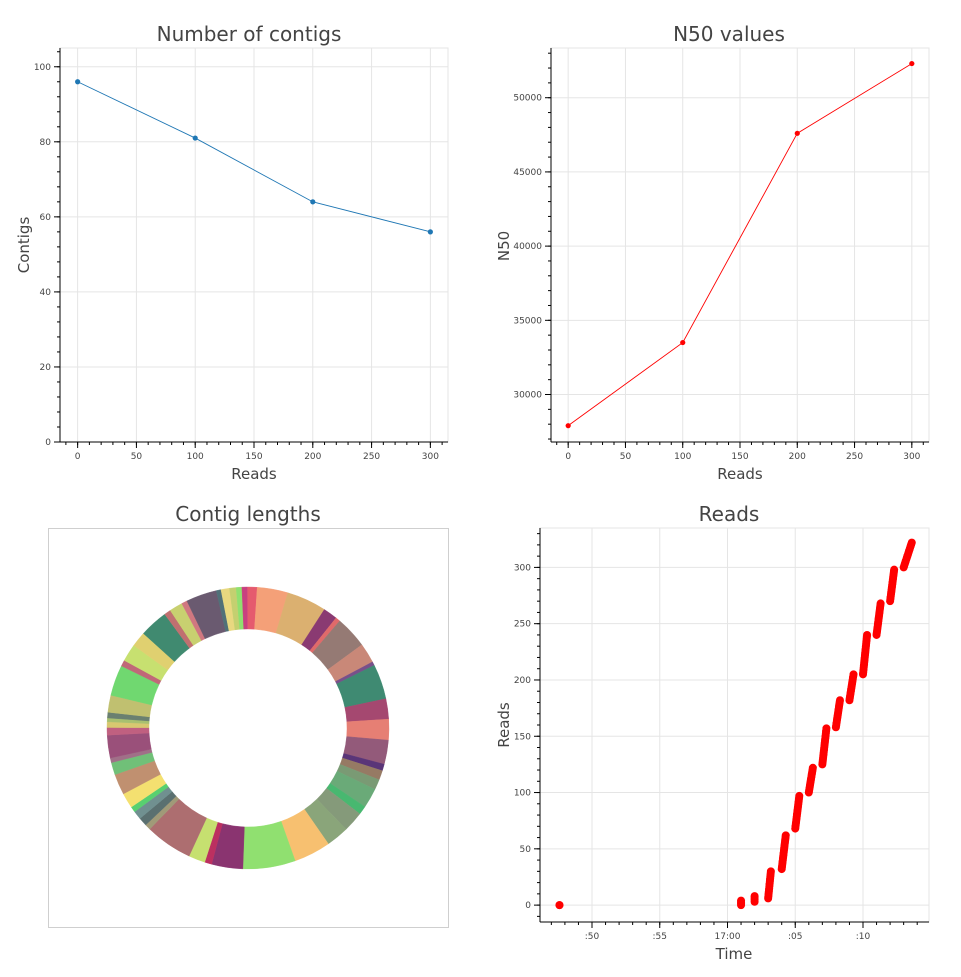  I want to click on reads-title: Reads, so click(729, 514).